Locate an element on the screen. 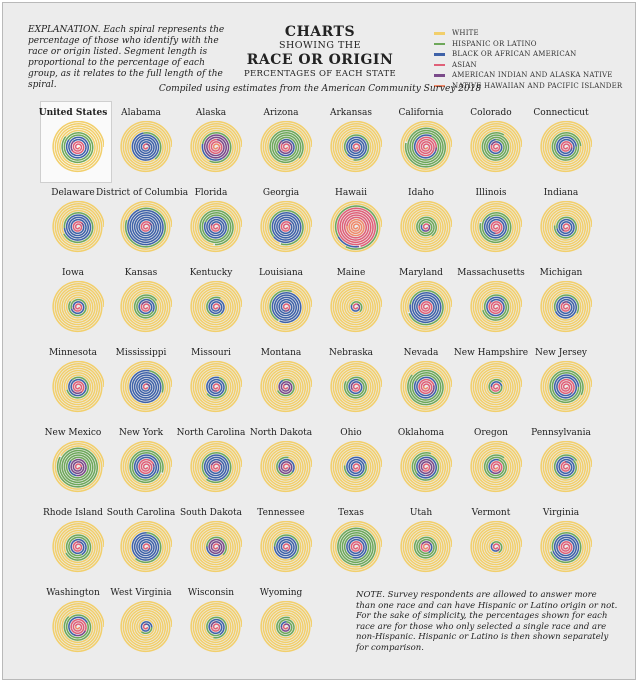 The image size is (640, 684). state-cell: Massachusetts is located at coordinates (496, 308).